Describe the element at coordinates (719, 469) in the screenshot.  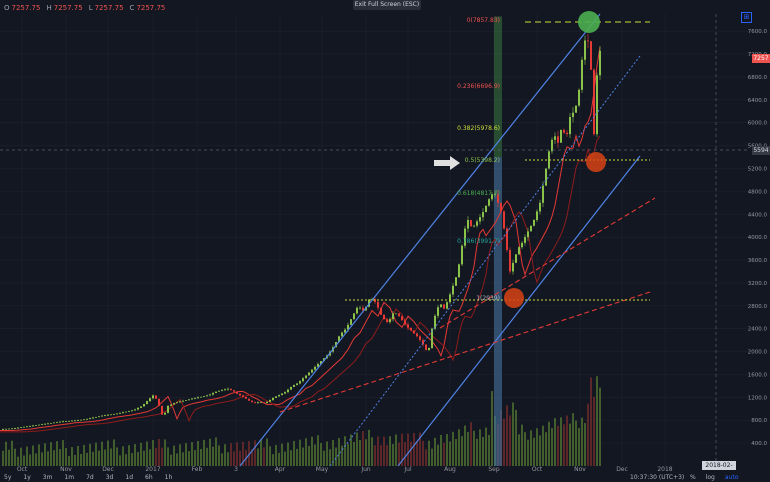
I see `date-range-box: 2018-02-08` at that location.